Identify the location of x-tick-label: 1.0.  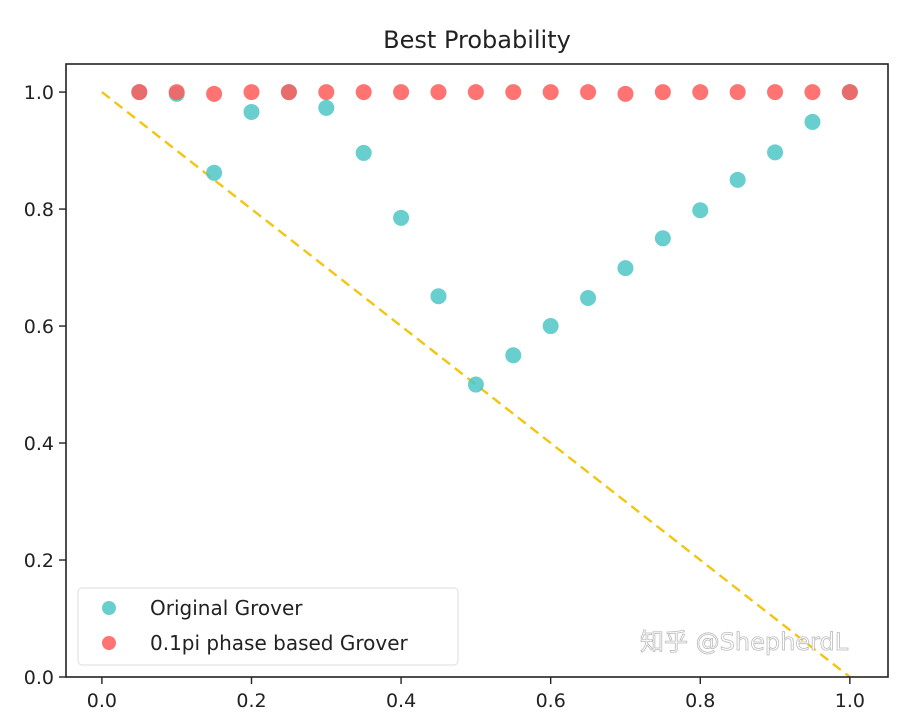
(850, 701).